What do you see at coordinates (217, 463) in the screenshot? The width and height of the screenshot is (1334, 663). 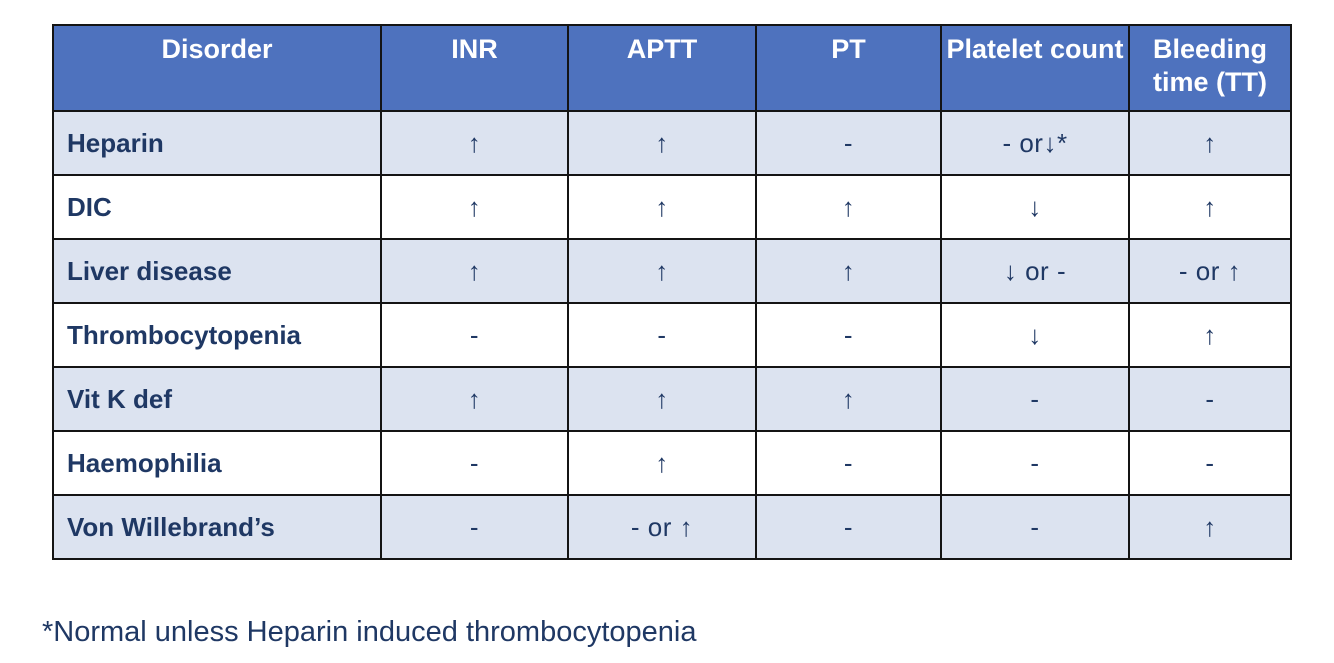 I see `disorder-name: Haemophilia` at bounding box center [217, 463].